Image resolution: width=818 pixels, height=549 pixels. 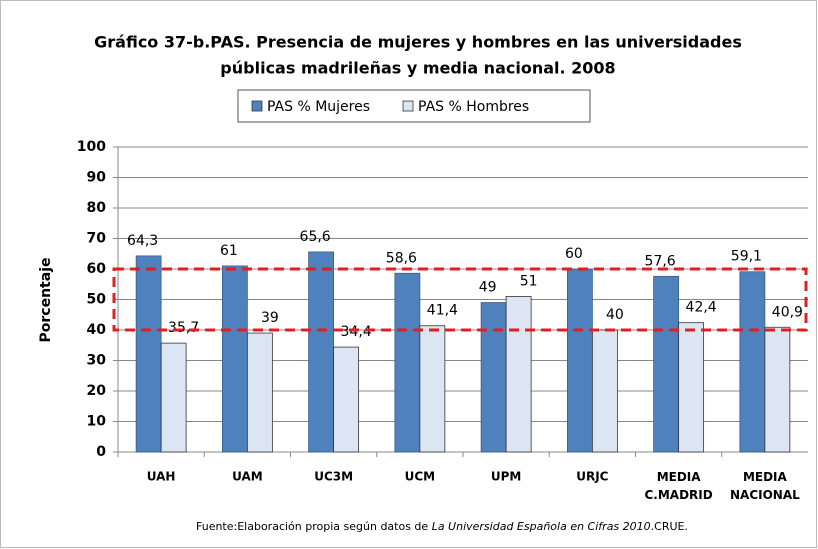 What do you see at coordinates (669, 526) in the screenshot?
I see `source-text: .CRUE.` at bounding box center [669, 526].